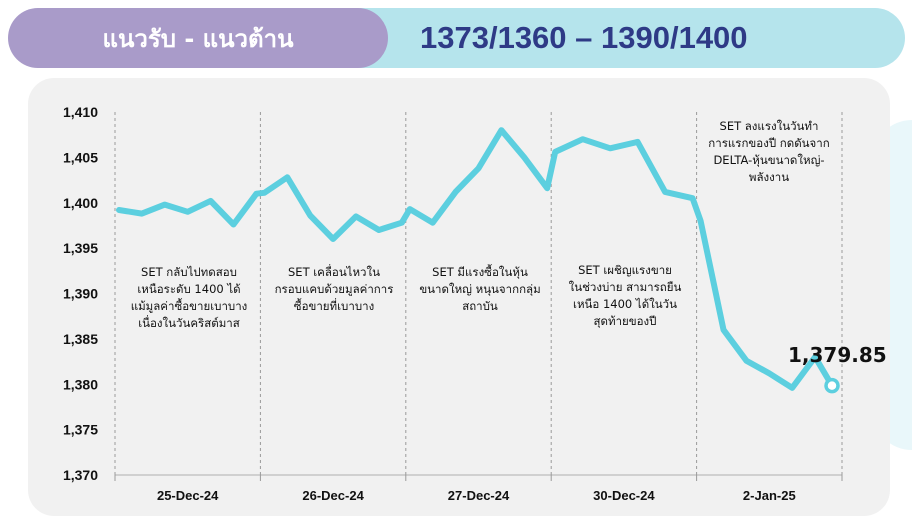 The width and height of the screenshot is (912, 521). Describe the element at coordinates (80, 384) in the screenshot. I see `y-tick-label: 1,380` at that location.